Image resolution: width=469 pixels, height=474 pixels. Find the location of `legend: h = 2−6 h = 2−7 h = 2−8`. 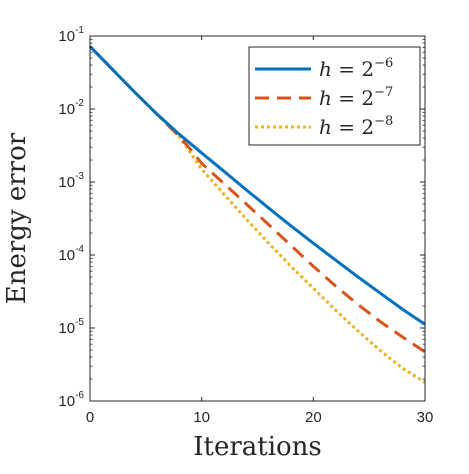

legend: h = 2−6 h = 2−7 h = 2−8 is located at coordinates (334, 96).